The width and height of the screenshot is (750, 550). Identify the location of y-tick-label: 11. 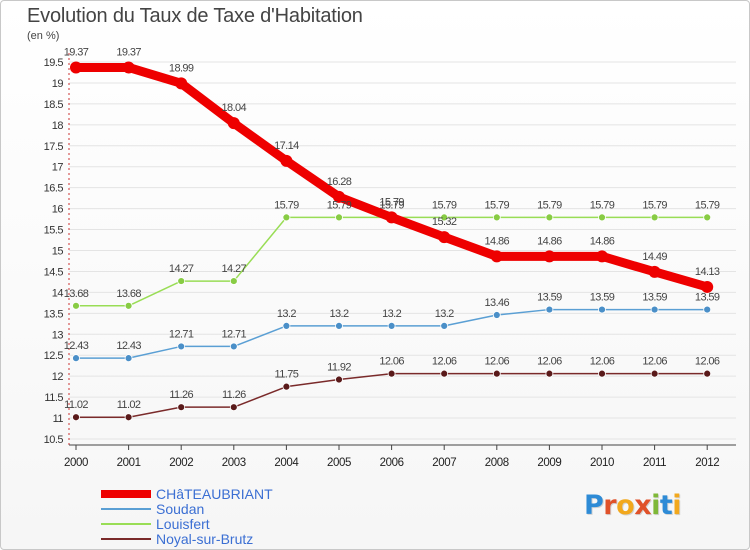
(58, 419).